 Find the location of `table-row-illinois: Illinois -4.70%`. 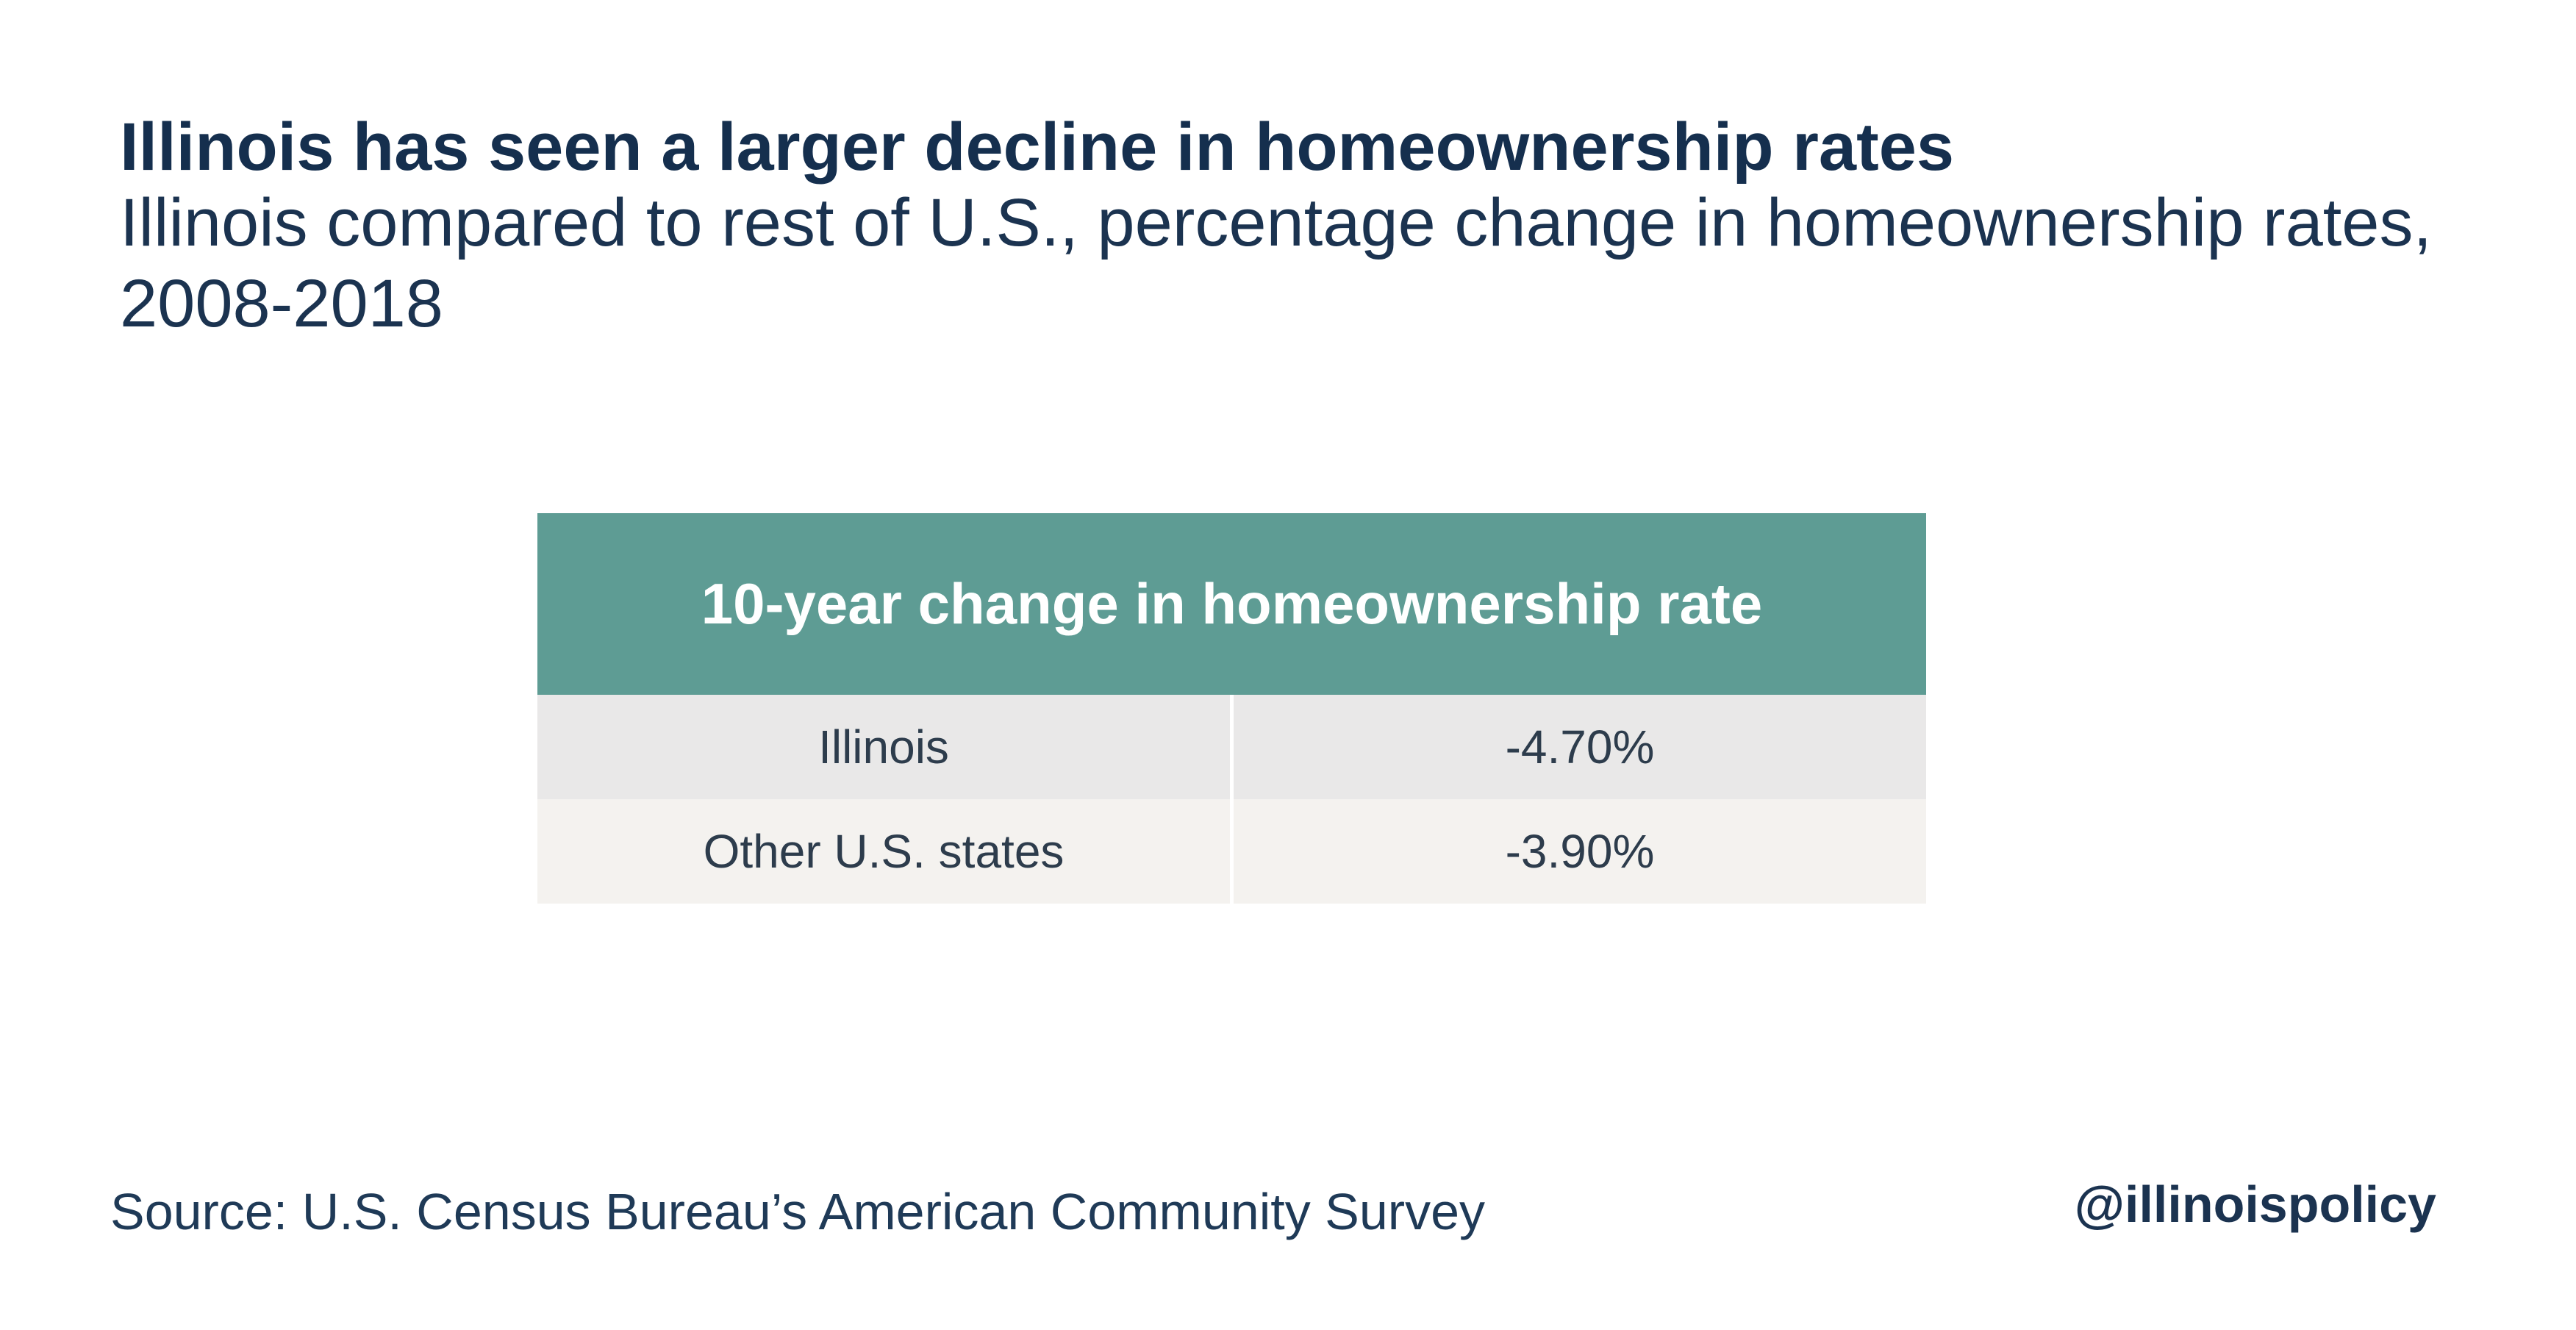

table-row-illinois: Illinois -4.70% is located at coordinates (1231, 747).